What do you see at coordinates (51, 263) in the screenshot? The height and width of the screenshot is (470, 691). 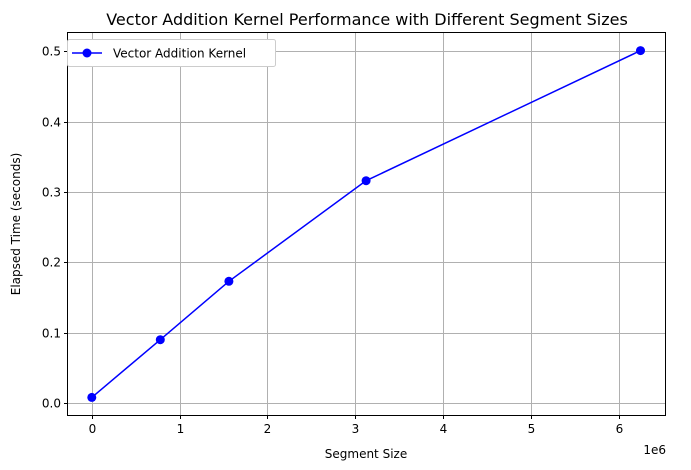 I see `y-tick-label: 0.2` at bounding box center [51, 263].